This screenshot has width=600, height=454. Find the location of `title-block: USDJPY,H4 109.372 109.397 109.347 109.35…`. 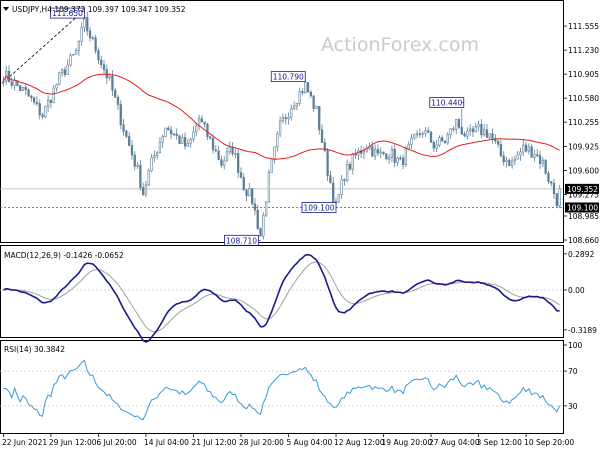

title-block: USDJPY,H4 109.372 109.397 109.347 109.35… is located at coordinates (94, 9).